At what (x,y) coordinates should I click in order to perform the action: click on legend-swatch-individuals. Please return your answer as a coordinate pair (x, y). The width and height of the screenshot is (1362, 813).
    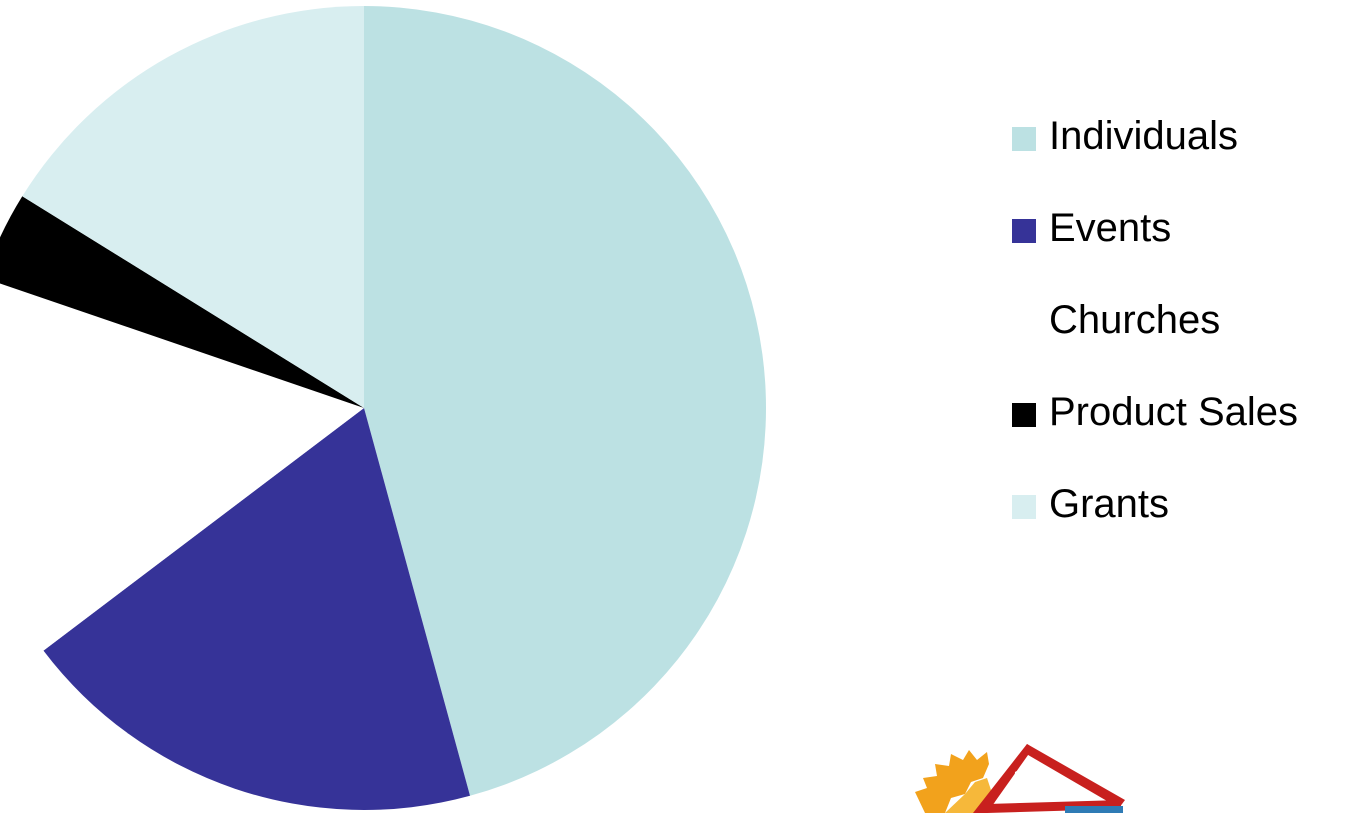
    Looking at the image, I should click on (1024, 139).